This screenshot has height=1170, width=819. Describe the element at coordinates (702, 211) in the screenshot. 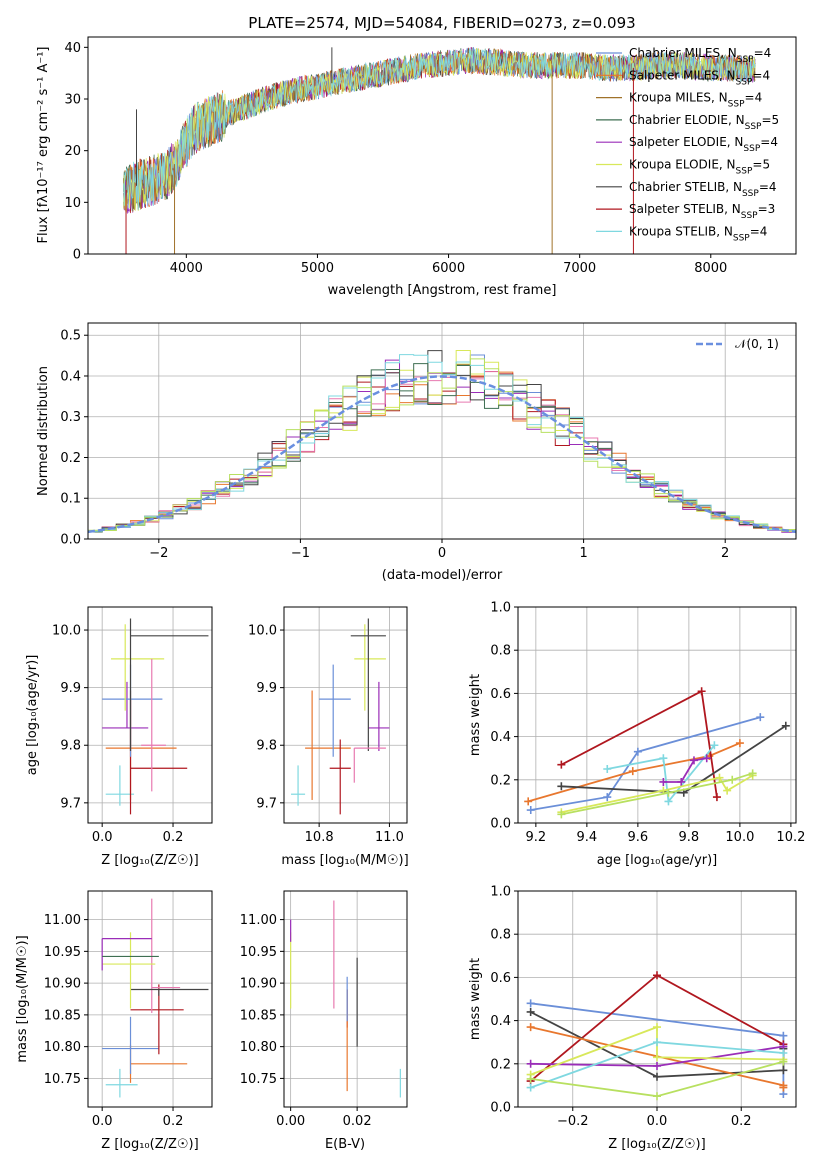

I see `legend-label: Salpeter STELIB, NSSP=3` at that location.